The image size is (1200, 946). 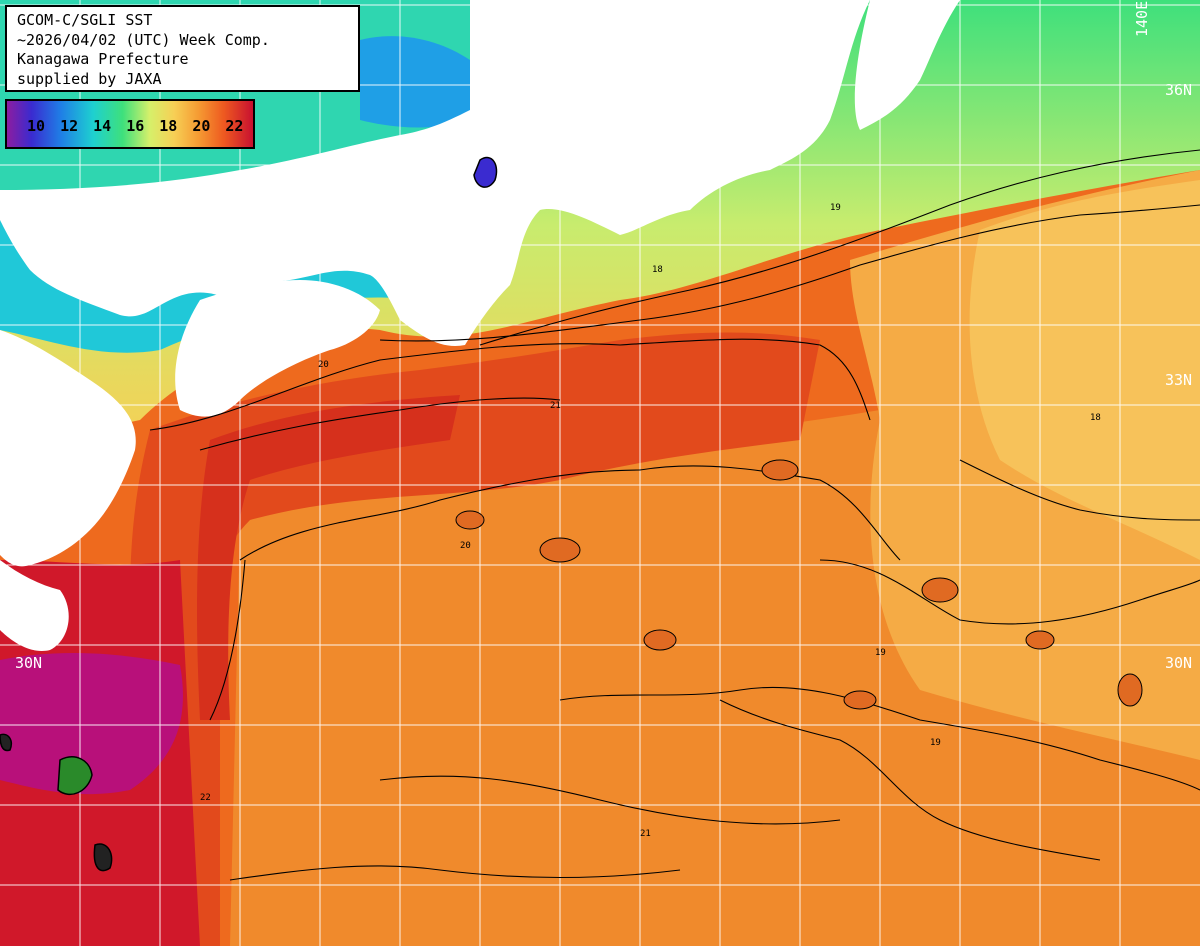 What do you see at coordinates (415, 82) in the screenshot?
I see `sst-region-blue-patch` at bounding box center [415, 82].